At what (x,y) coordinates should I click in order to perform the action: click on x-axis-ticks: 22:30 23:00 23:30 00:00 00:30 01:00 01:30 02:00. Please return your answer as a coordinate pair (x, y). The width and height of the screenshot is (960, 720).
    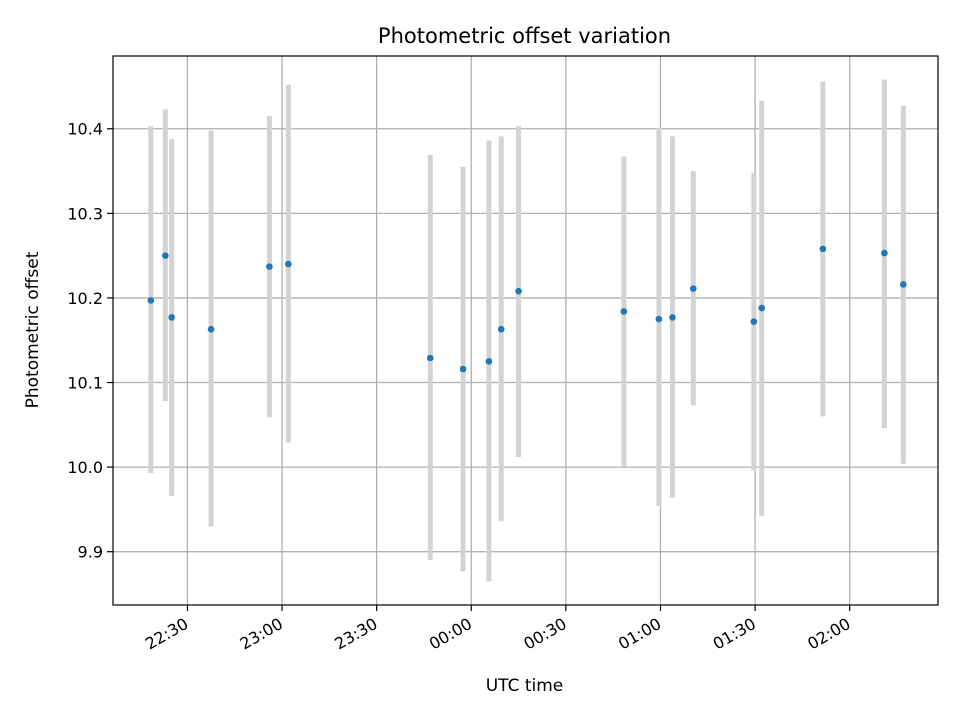
    Looking at the image, I should click on (498, 629).